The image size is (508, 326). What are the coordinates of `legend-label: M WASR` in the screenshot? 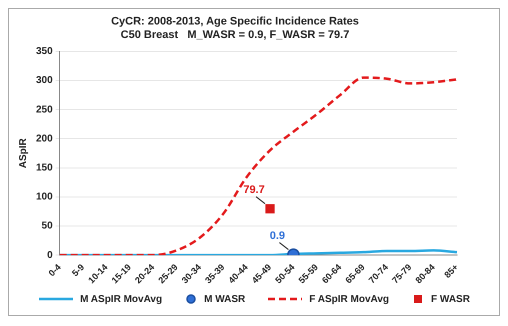 It's located at (225, 299).